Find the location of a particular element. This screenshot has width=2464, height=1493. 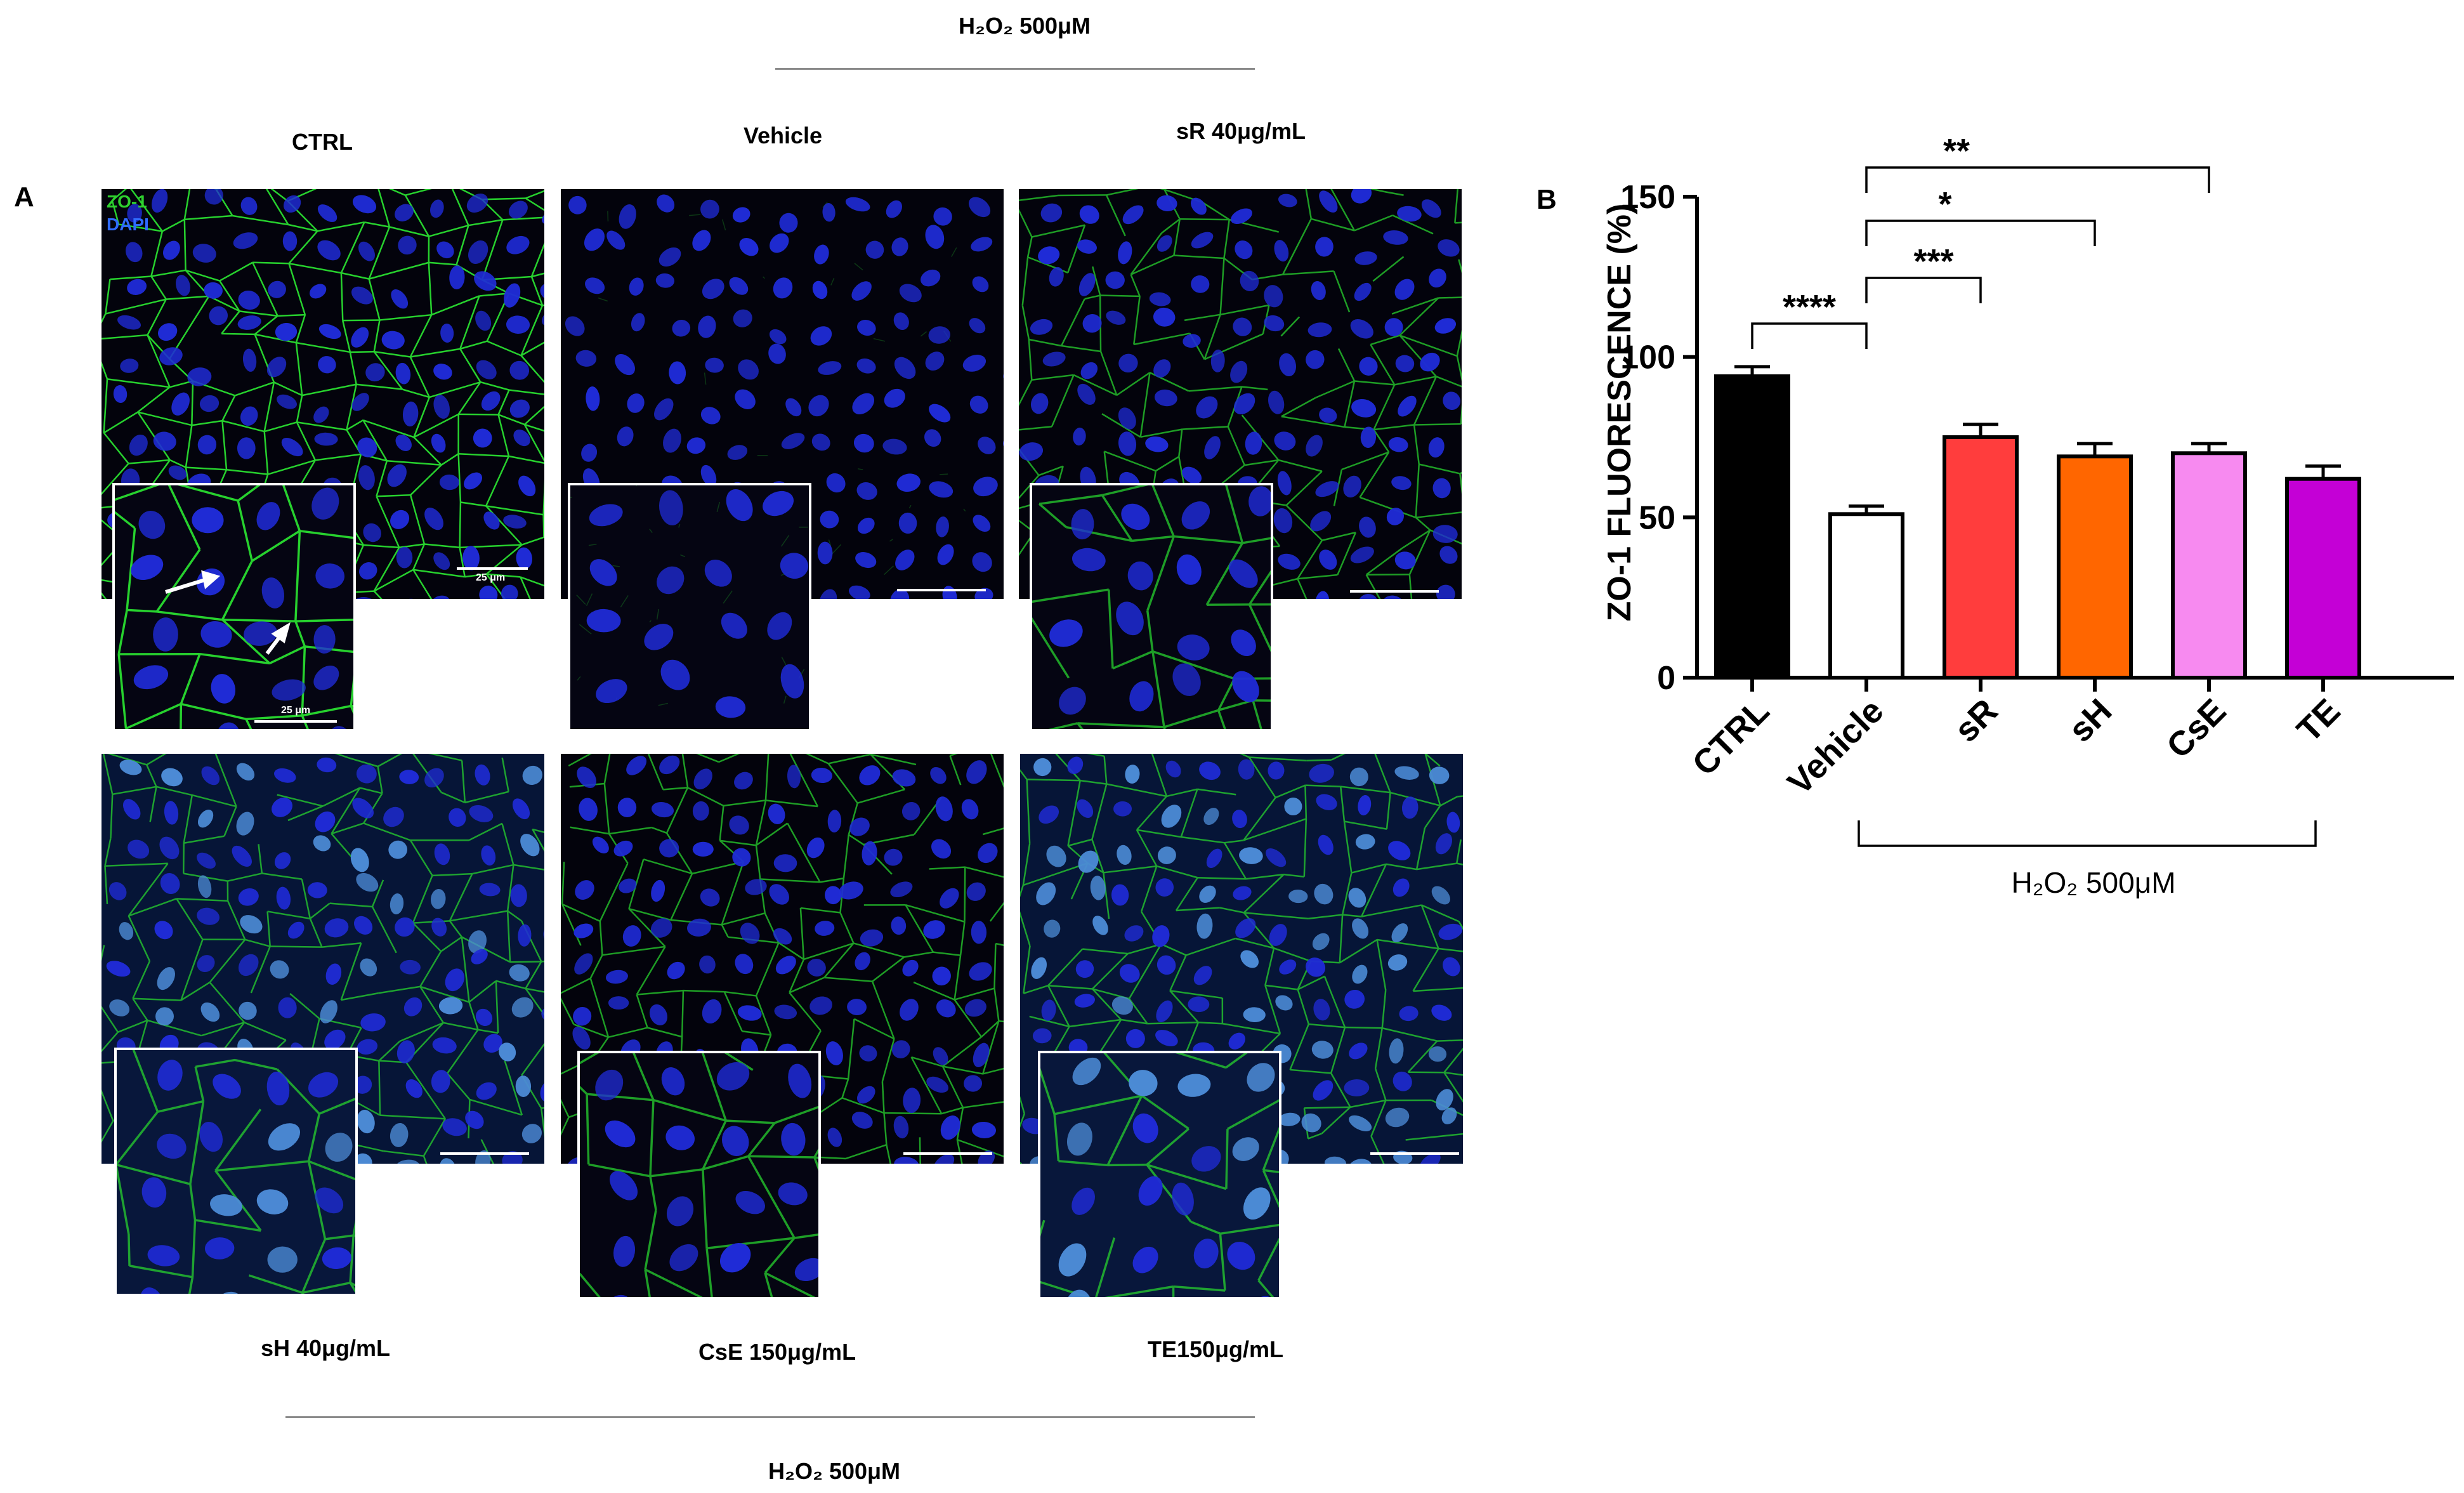

significance-bracket-sH is located at coordinates (1980, 233).